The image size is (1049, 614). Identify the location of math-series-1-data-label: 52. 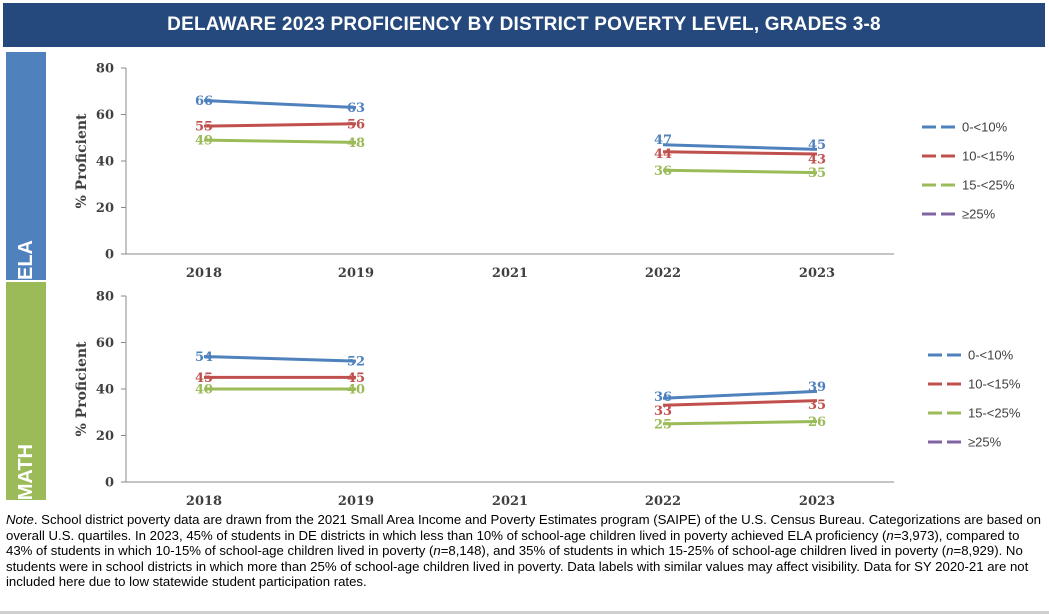
(356, 362).